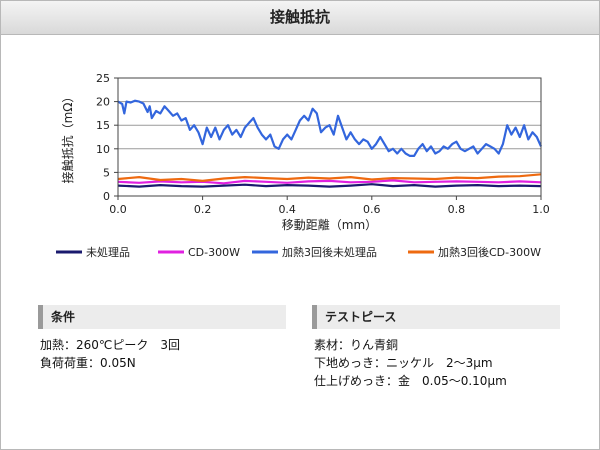  What do you see at coordinates (541, 209) in the screenshot?
I see `x-tick-label: 1.0` at bounding box center [541, 209].